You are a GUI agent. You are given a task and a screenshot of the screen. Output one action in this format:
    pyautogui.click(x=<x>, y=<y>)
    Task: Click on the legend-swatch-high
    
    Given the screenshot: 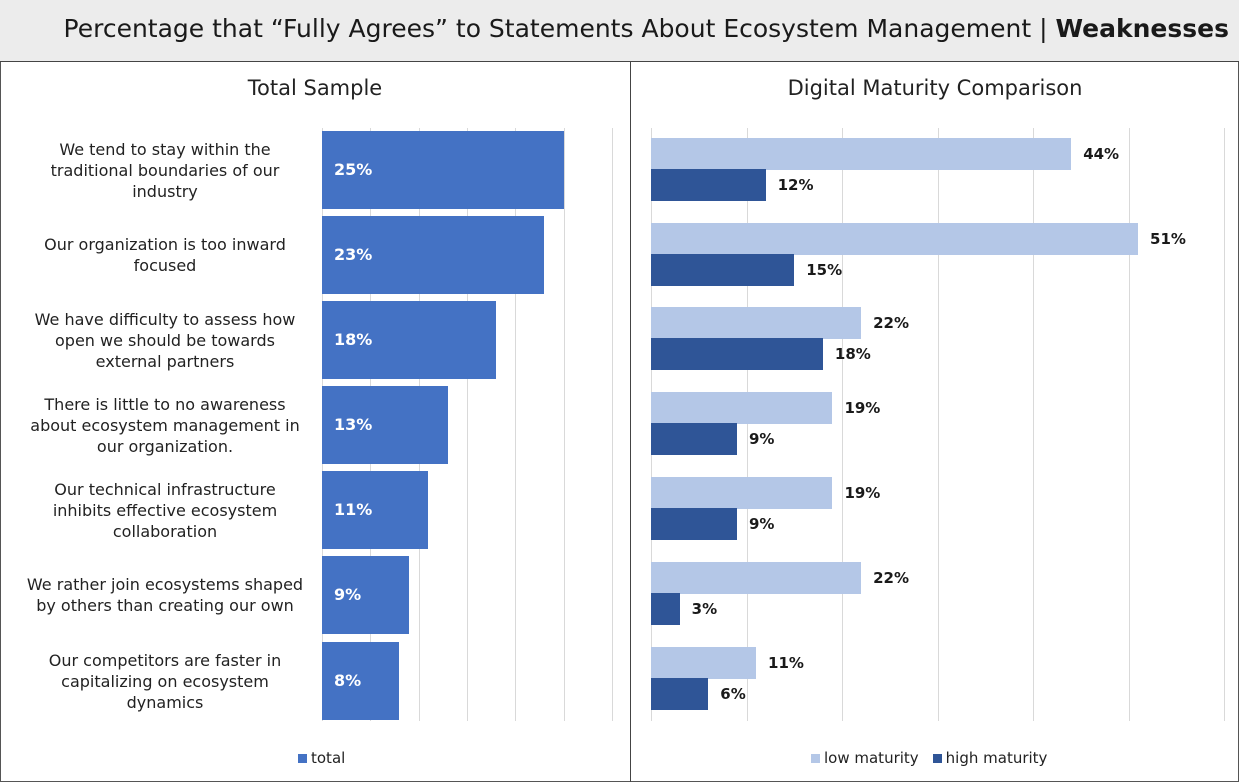 What is the action you would take?
    pyautogui.click(x=937, y=758)
    